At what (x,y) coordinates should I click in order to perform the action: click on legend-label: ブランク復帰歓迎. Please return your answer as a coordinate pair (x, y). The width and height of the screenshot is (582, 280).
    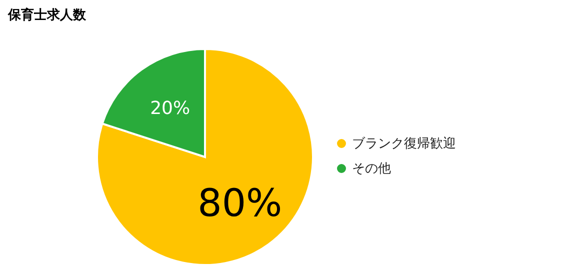
    Looking at the image, I should click on (404, 144).